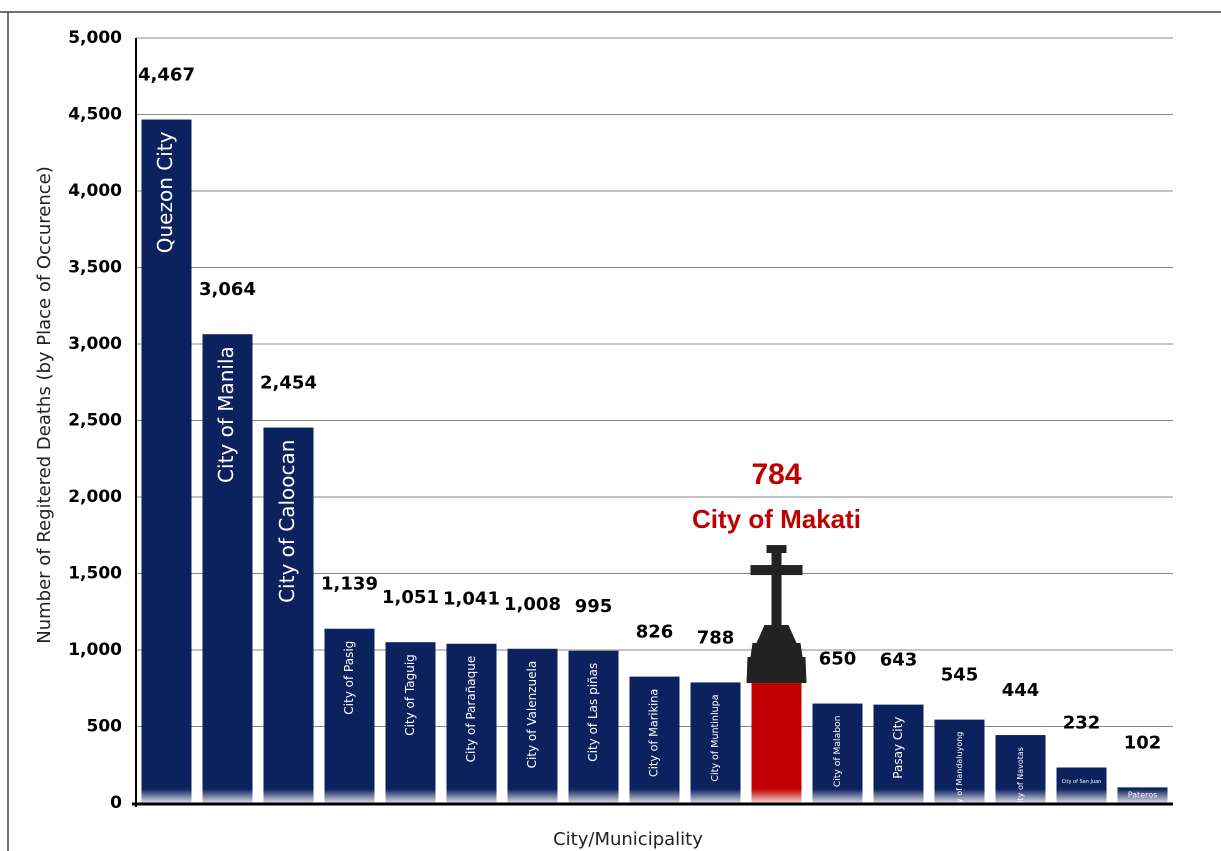  I want to click on value-label: 545, so click(960, 675).